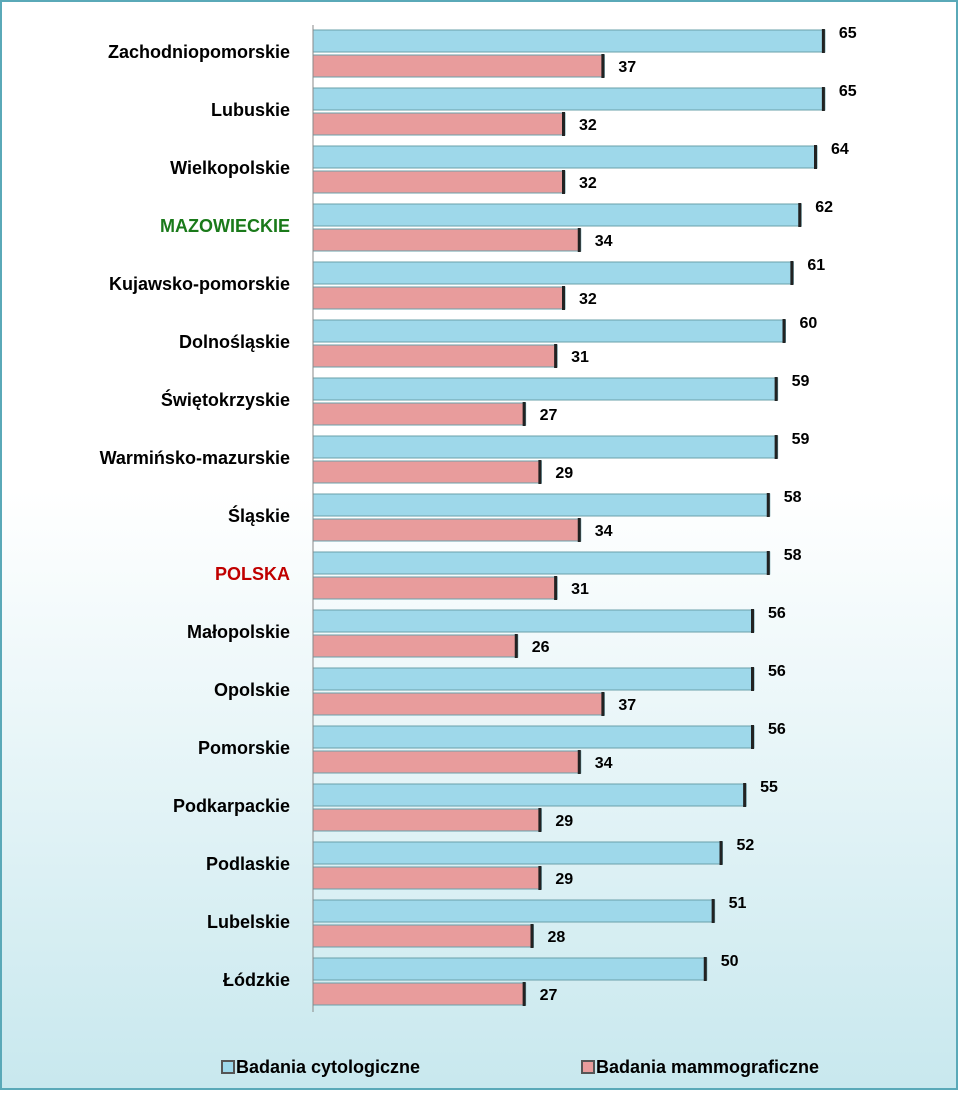 This screenshot has height=1095, width=958. Describe the element at coordinates (231, 806) in the screenshot. I see `category-label: Podkarpackie` at that location.